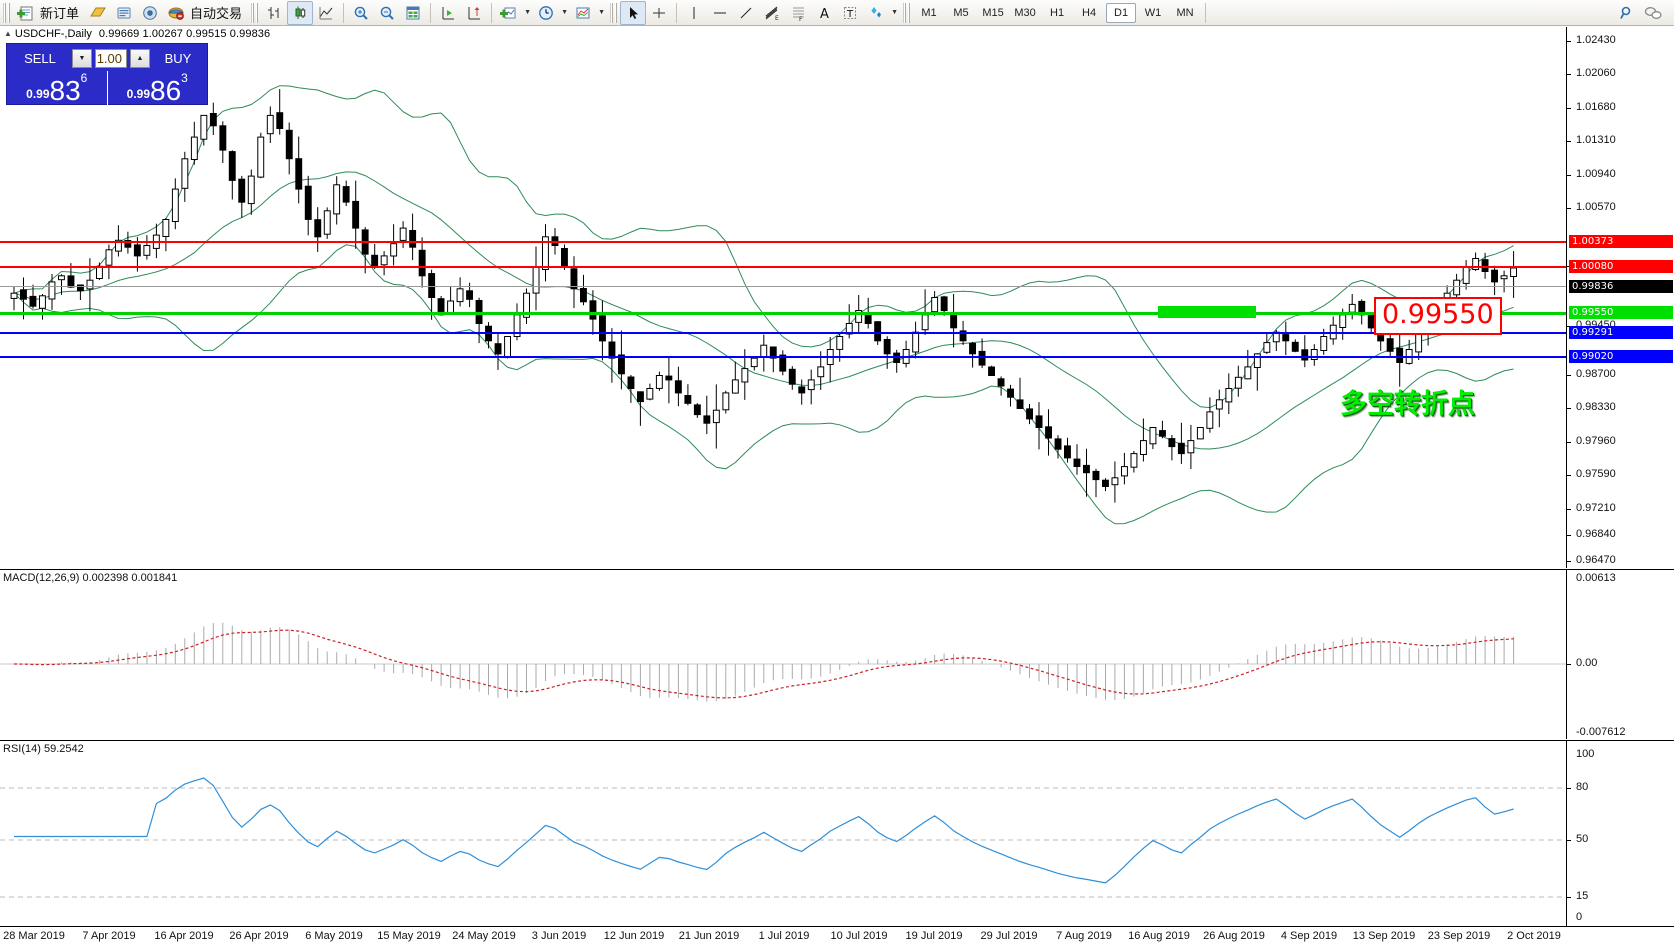 The width and height of the screenshot is (1674, 946). What do you see at coordinates (387, 13) in the screenshot?
I see `zoom-out-icon` at bounding box center [387, 13].